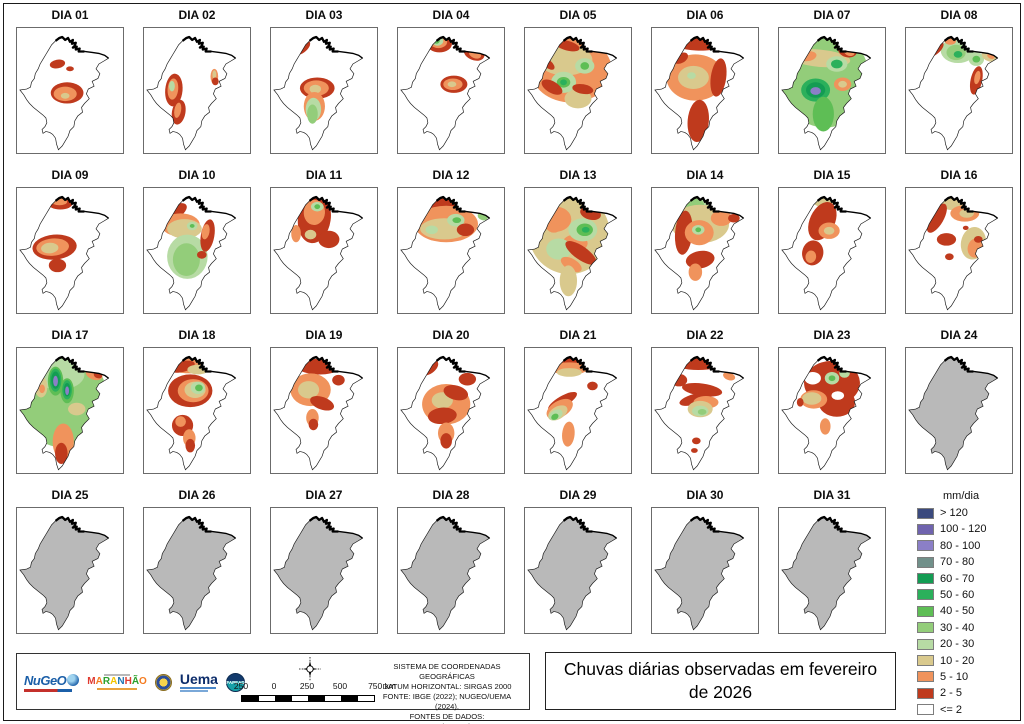 This screenshot has width=1024, height=724. Describe the element at coordinates (197, 495) in the screenshot. I see `map-day-title: DIA 26` at that location.